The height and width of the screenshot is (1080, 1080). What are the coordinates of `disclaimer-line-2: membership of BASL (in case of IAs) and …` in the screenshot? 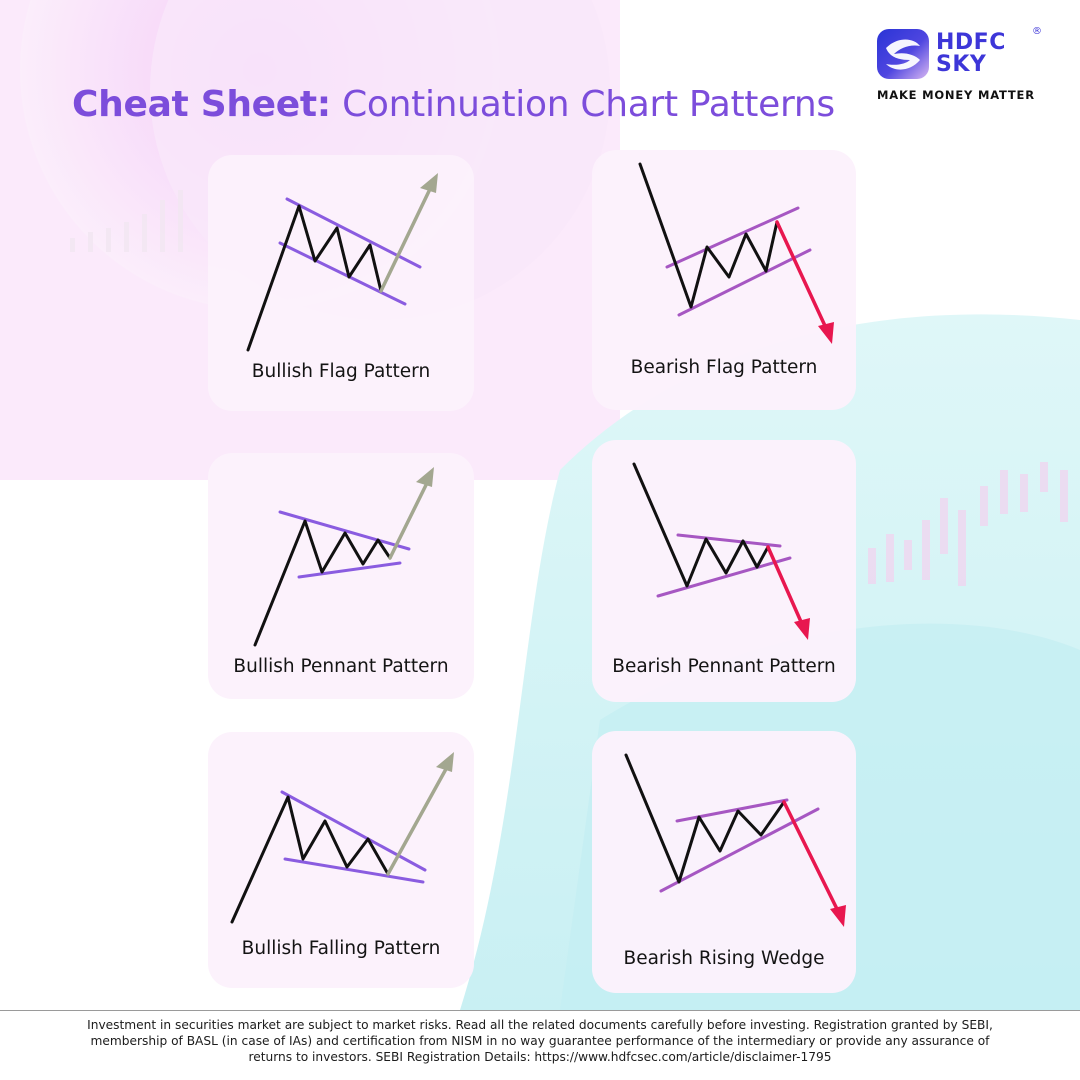 It's located at (540, 1041).